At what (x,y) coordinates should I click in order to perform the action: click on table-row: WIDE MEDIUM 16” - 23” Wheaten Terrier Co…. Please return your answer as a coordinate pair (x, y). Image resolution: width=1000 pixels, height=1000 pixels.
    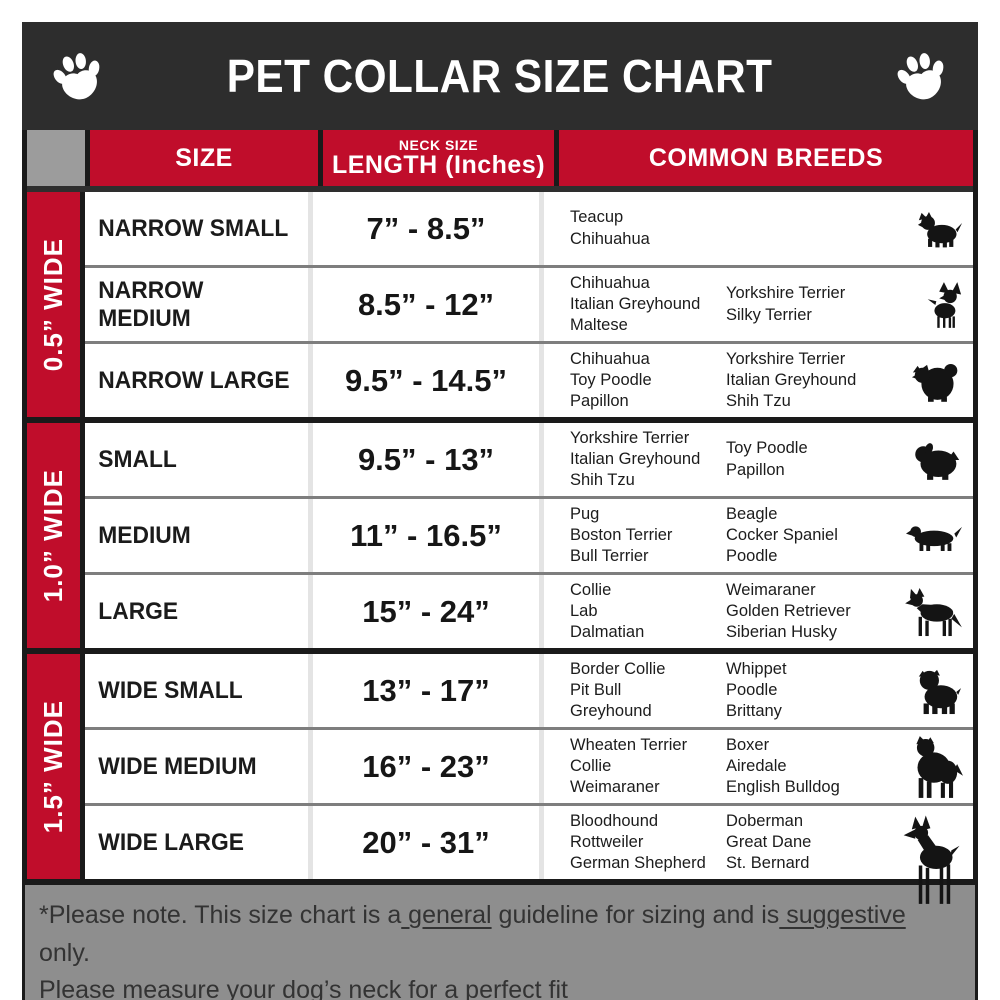
    Looking at the image, I should click on (529, 765).